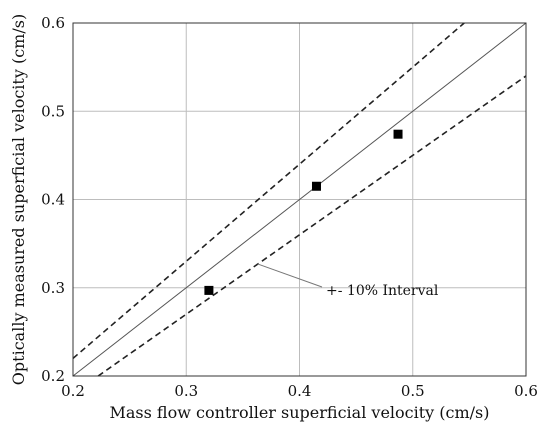  Describe the element at coordinates (290, 275) in the screenshot. I see `annotation-leader-line` at that location.